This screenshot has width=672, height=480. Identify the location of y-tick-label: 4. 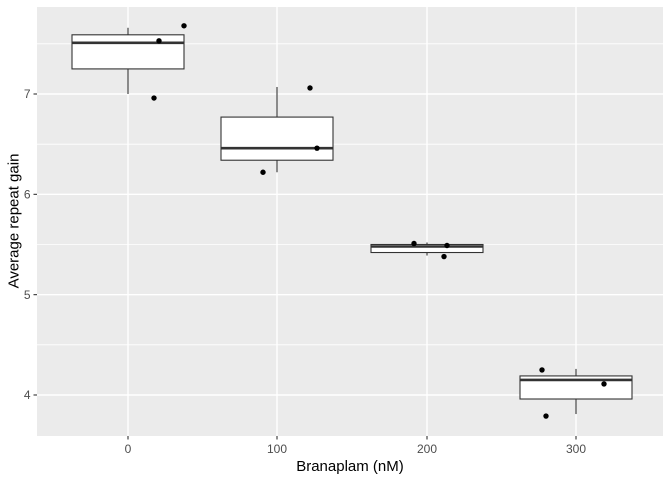
(27, 395).